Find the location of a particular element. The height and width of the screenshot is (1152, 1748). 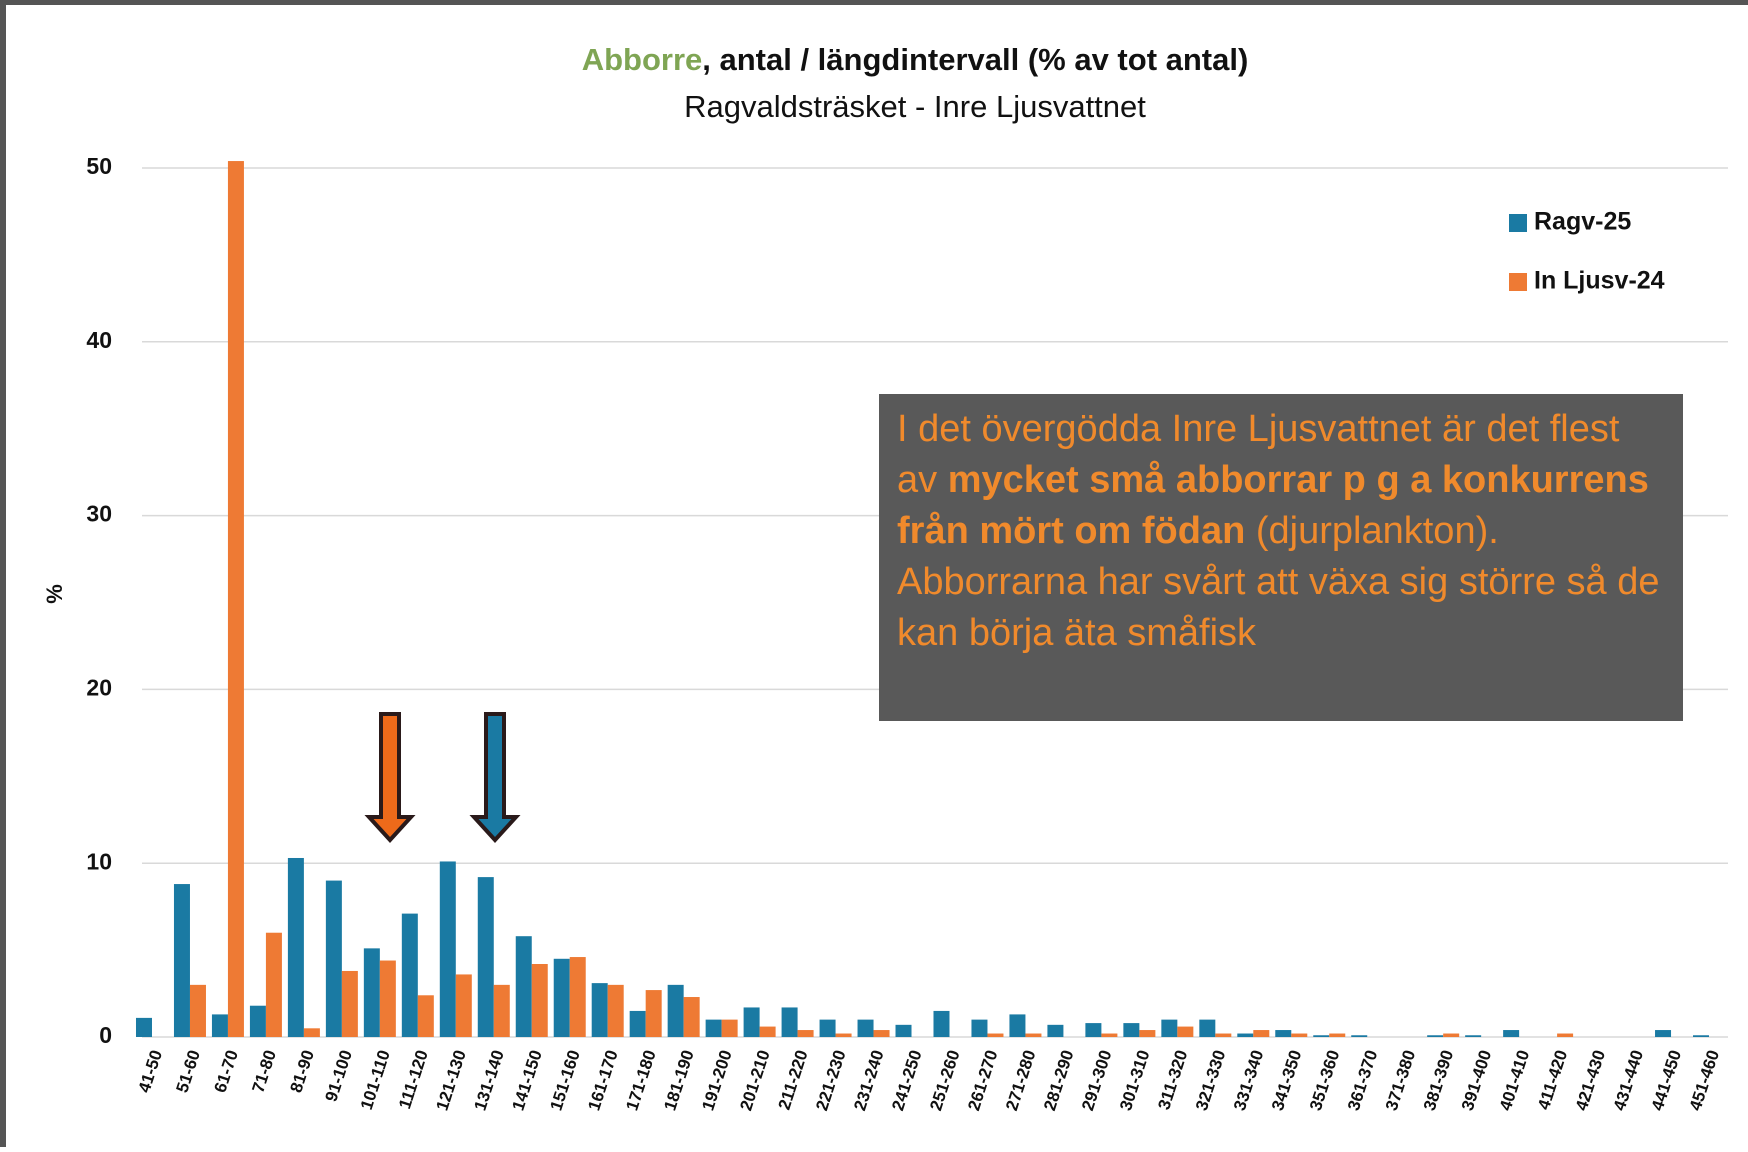

x-tick-label: 91-100 is located at coordinates (339, 1076).